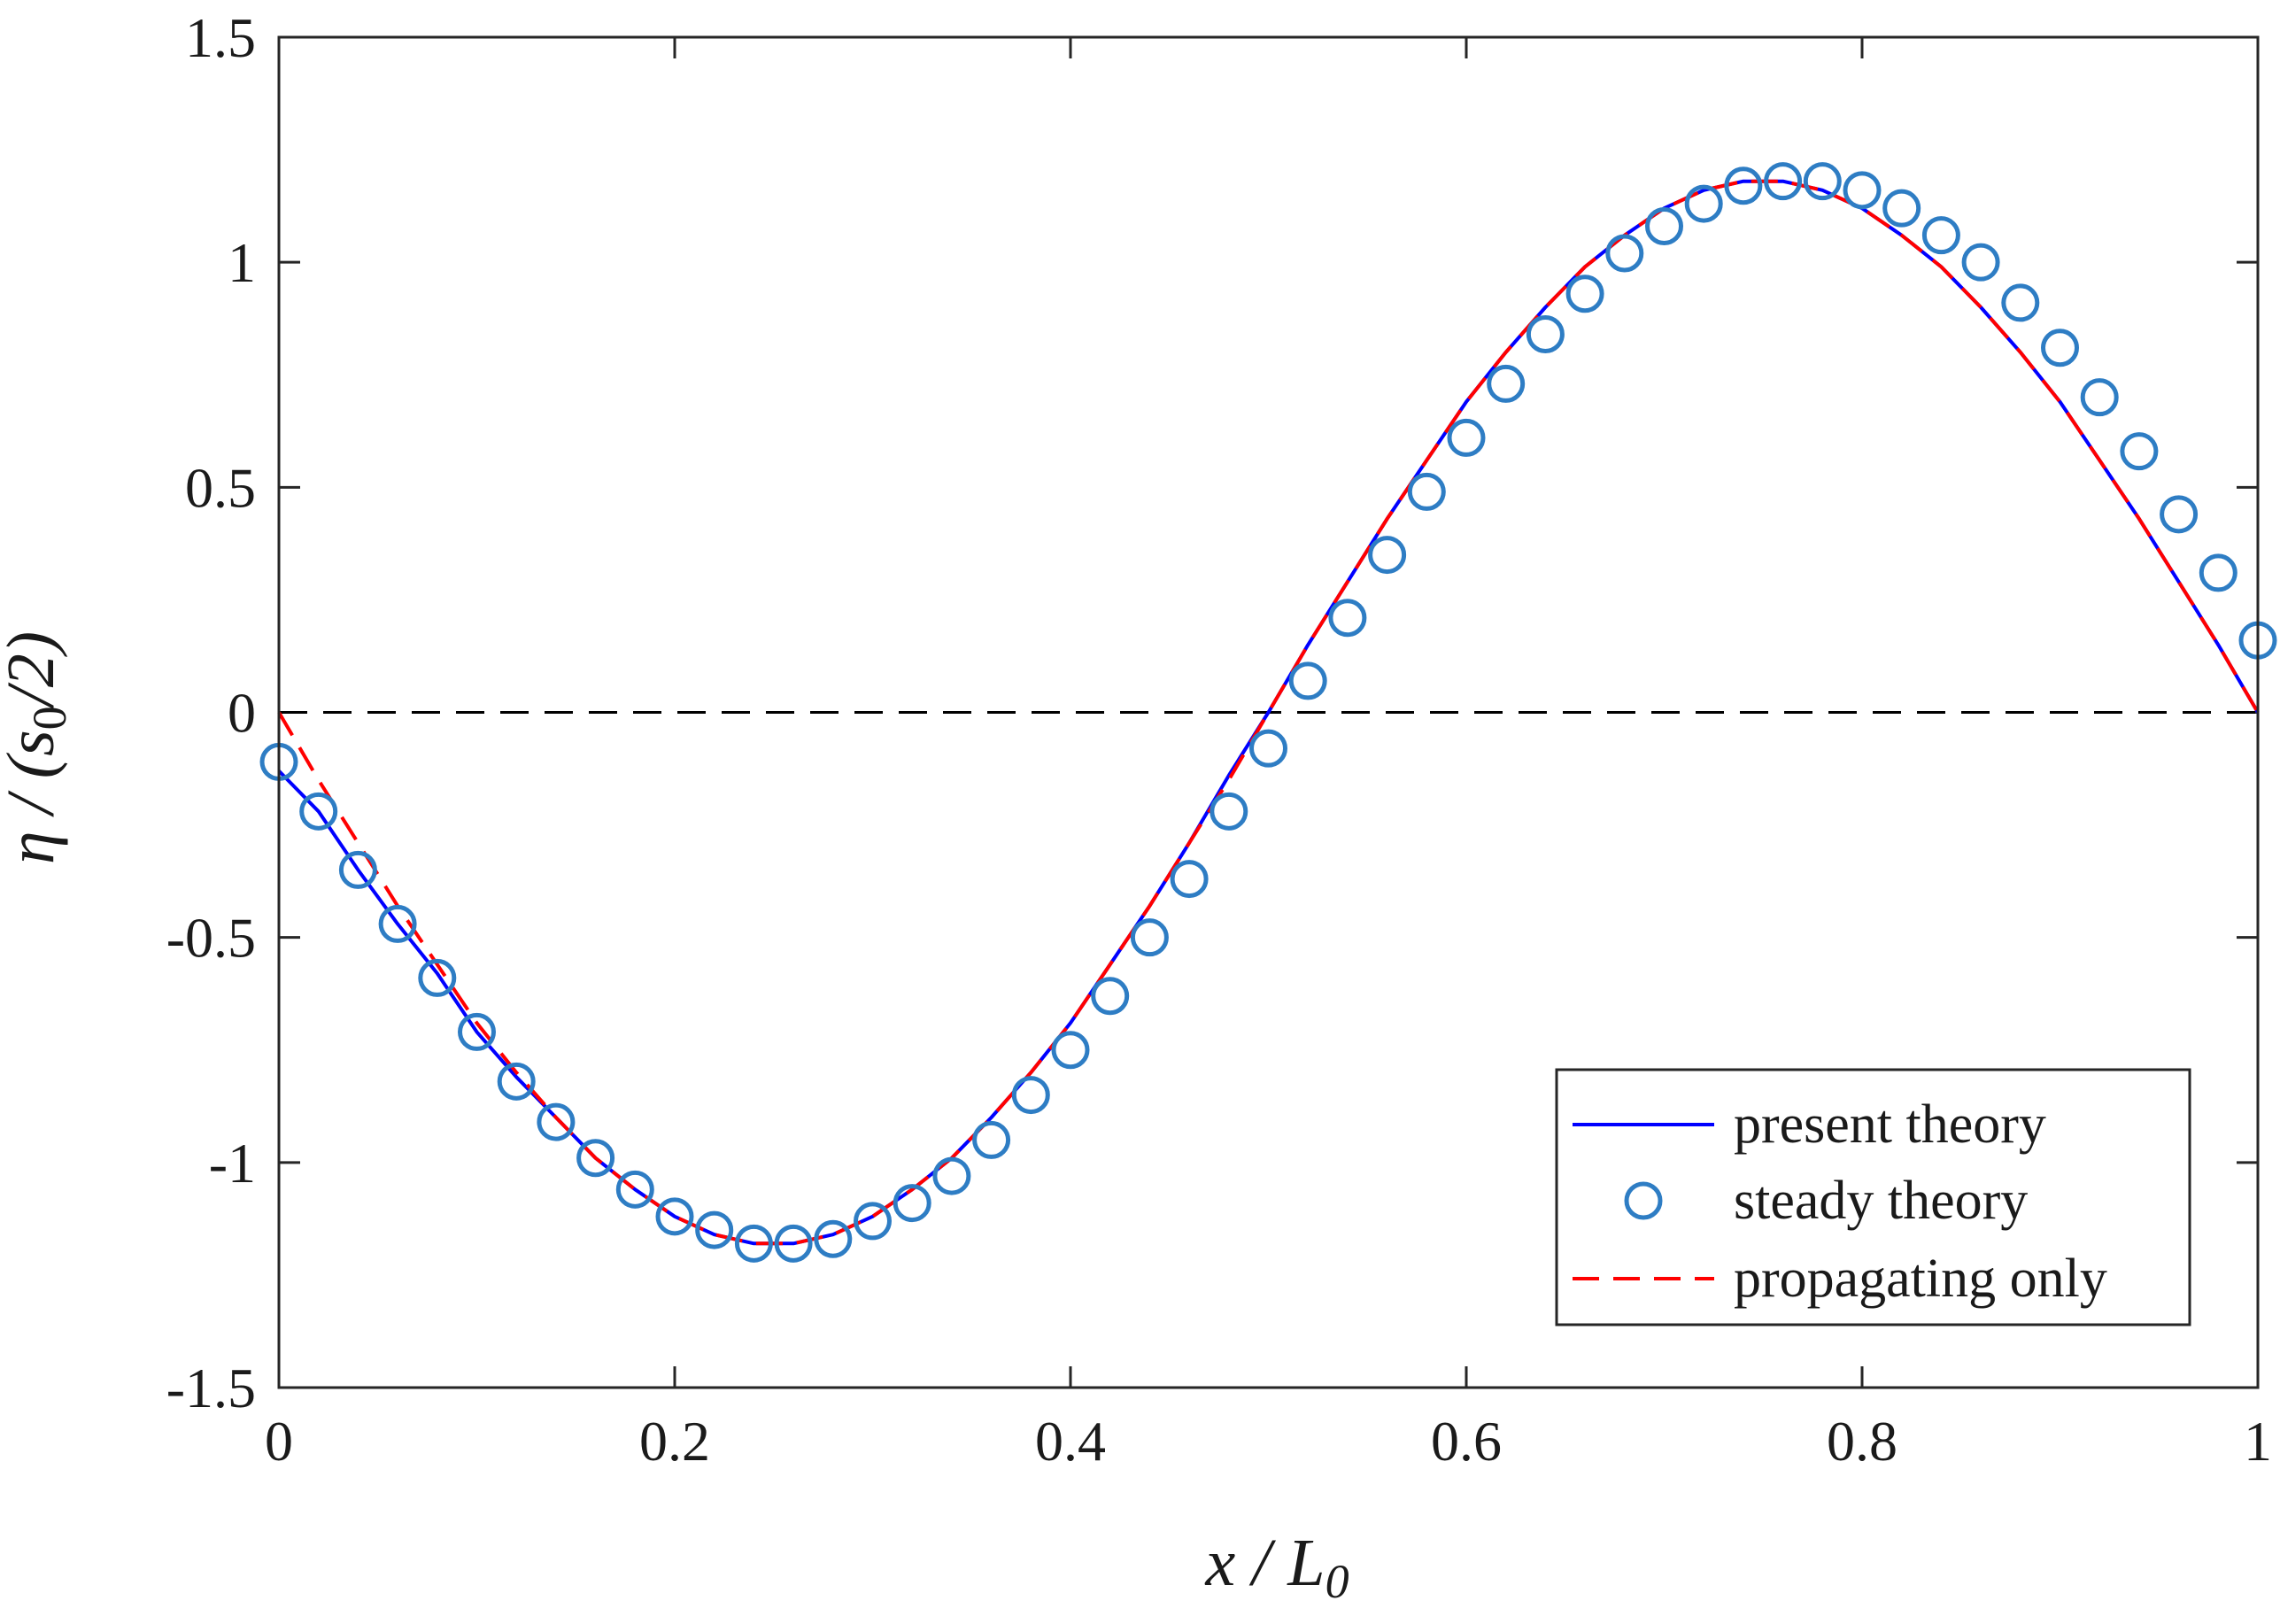 The image size is (2280, 1624). What do you see at coordinates (211, 713) in the screenshot?
I see `y-tick-labels: -1.5 -1 -0.5 0 0.5 1 1.5` at bounding box center [211, 713].